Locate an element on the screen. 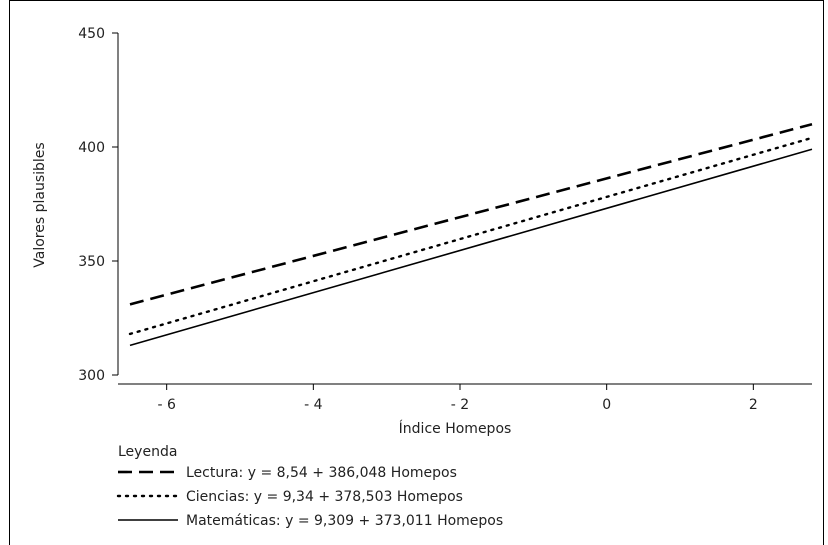  x-tick-label: - 4 is located at coordinates (313, 405).